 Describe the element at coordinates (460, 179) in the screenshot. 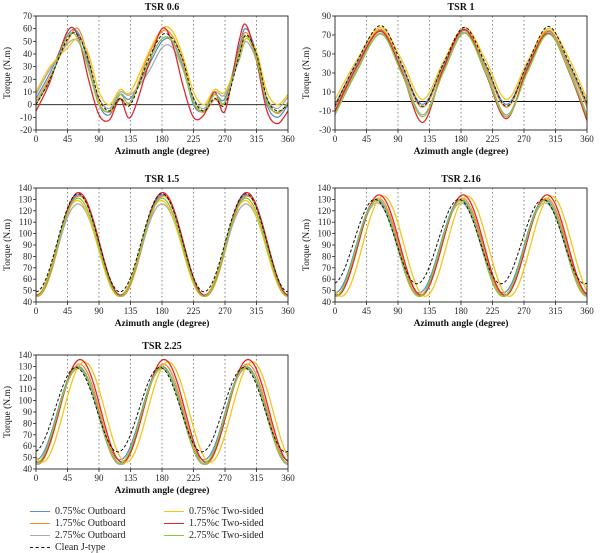

I see `chart-title: TSR 2.16` at that location.